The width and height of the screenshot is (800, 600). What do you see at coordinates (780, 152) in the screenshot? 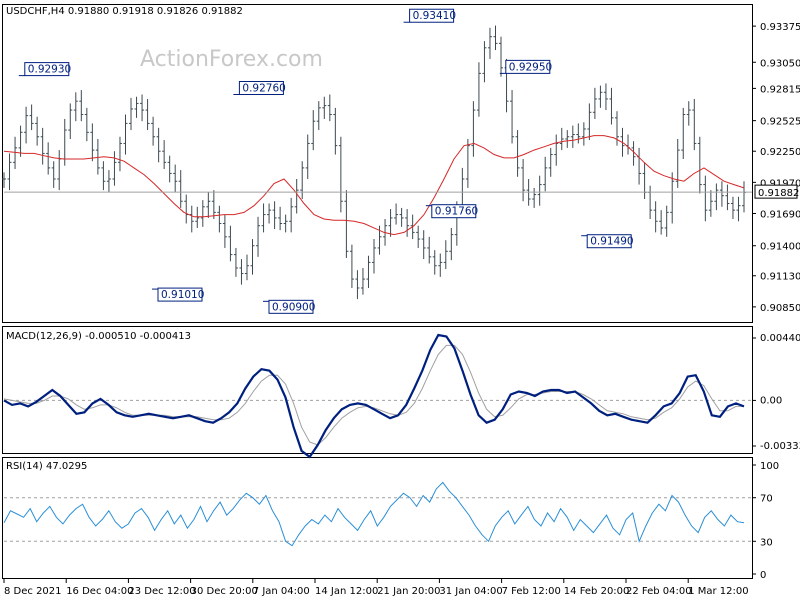
I see `price-tick-label: 0.92250` at bounding box center [780, 152].